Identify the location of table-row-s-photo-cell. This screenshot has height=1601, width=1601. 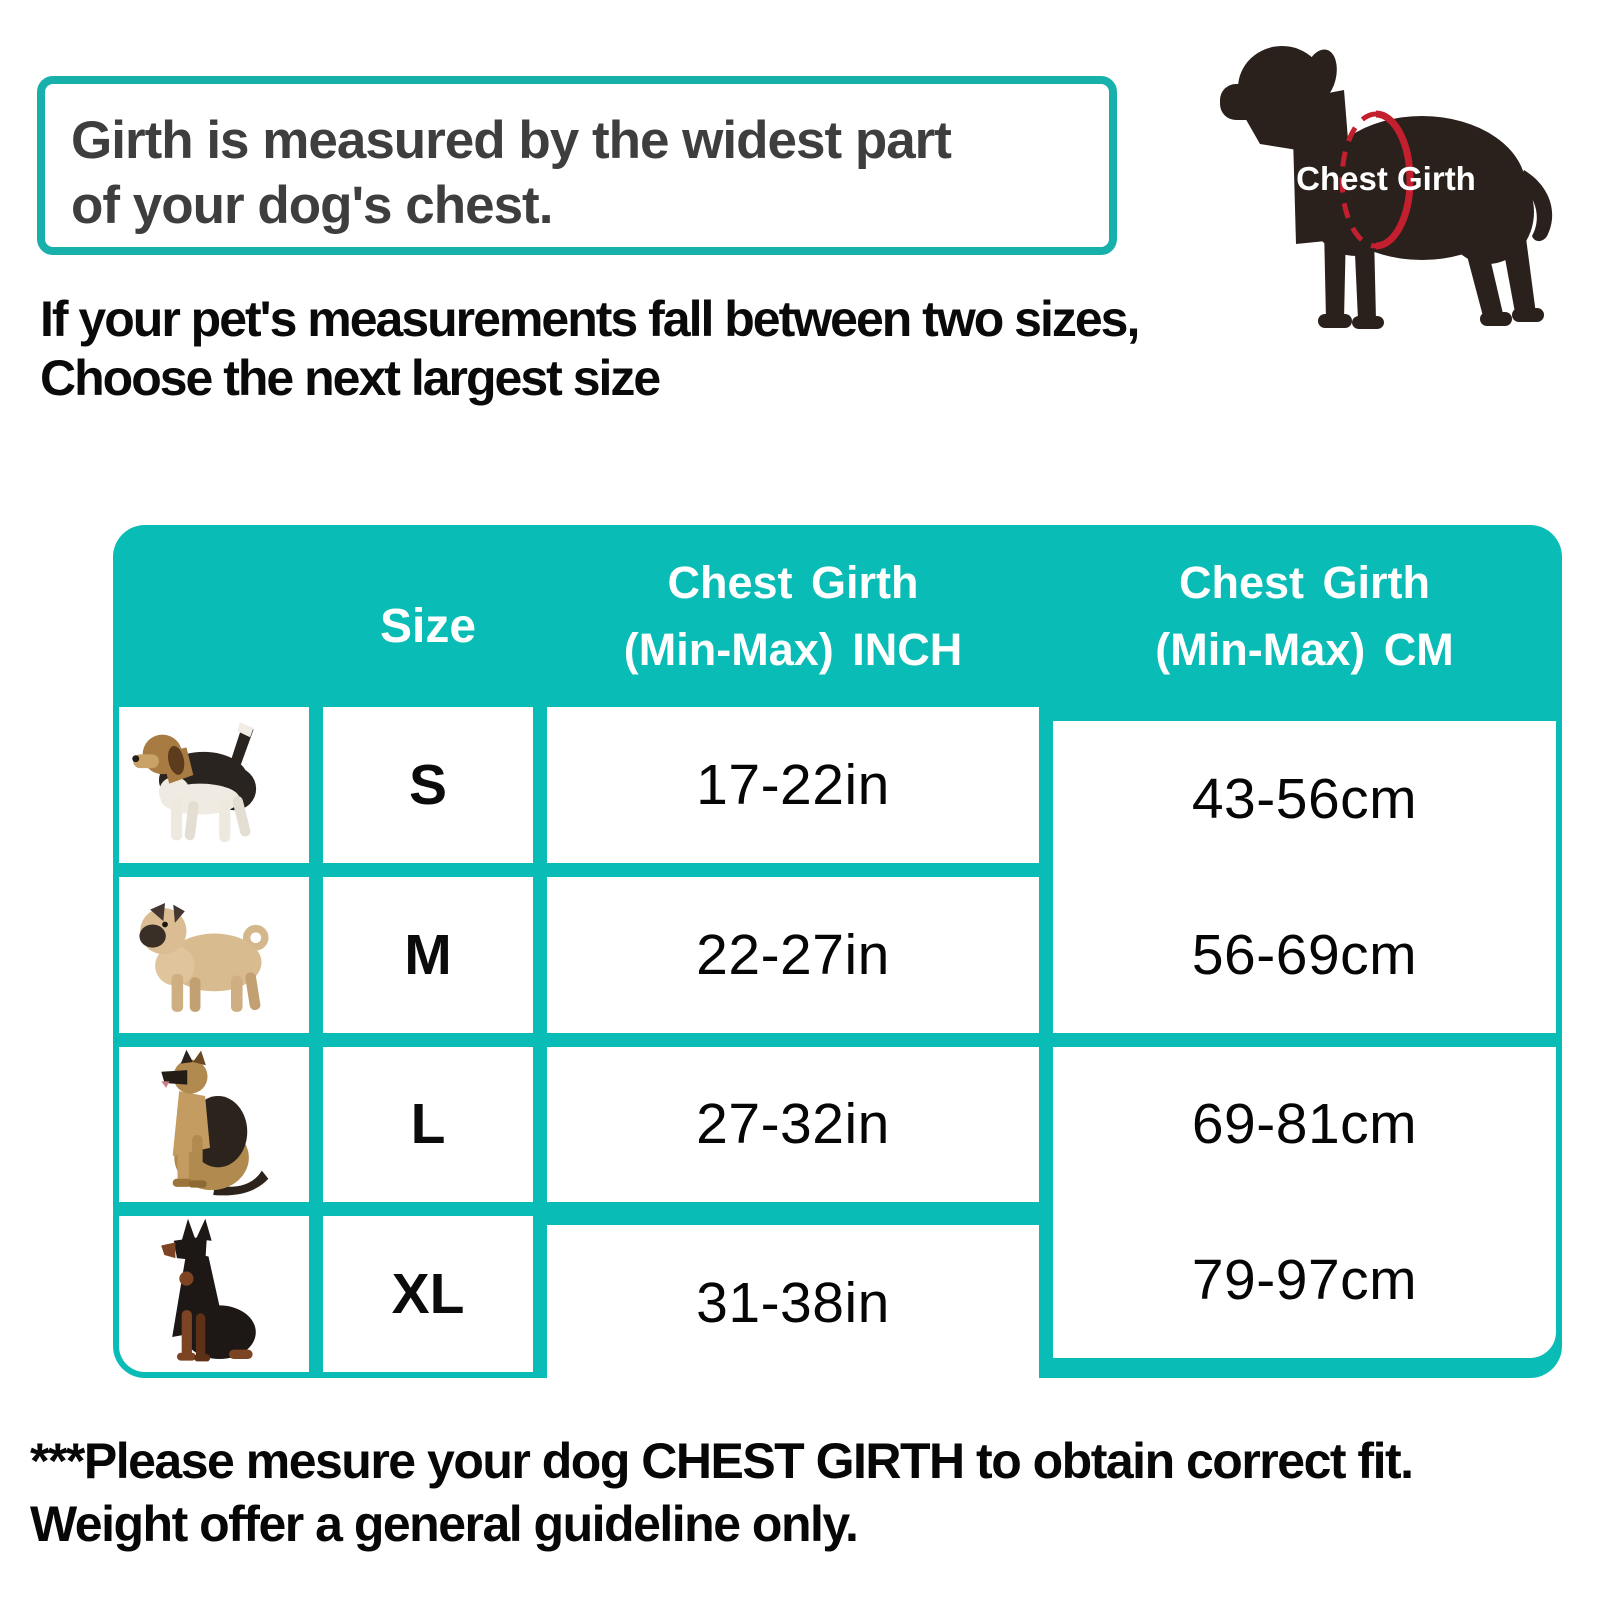
(214, 785).